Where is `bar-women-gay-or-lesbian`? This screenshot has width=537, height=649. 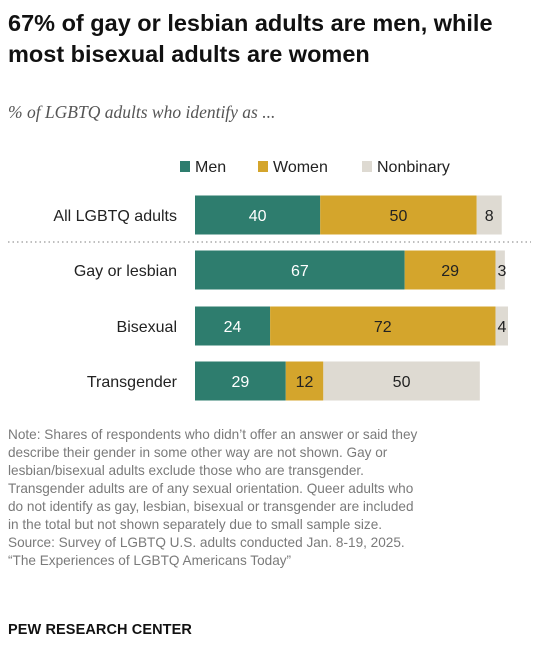 bar-women-gay-or-lesbian is located at coordinates (450, 270).